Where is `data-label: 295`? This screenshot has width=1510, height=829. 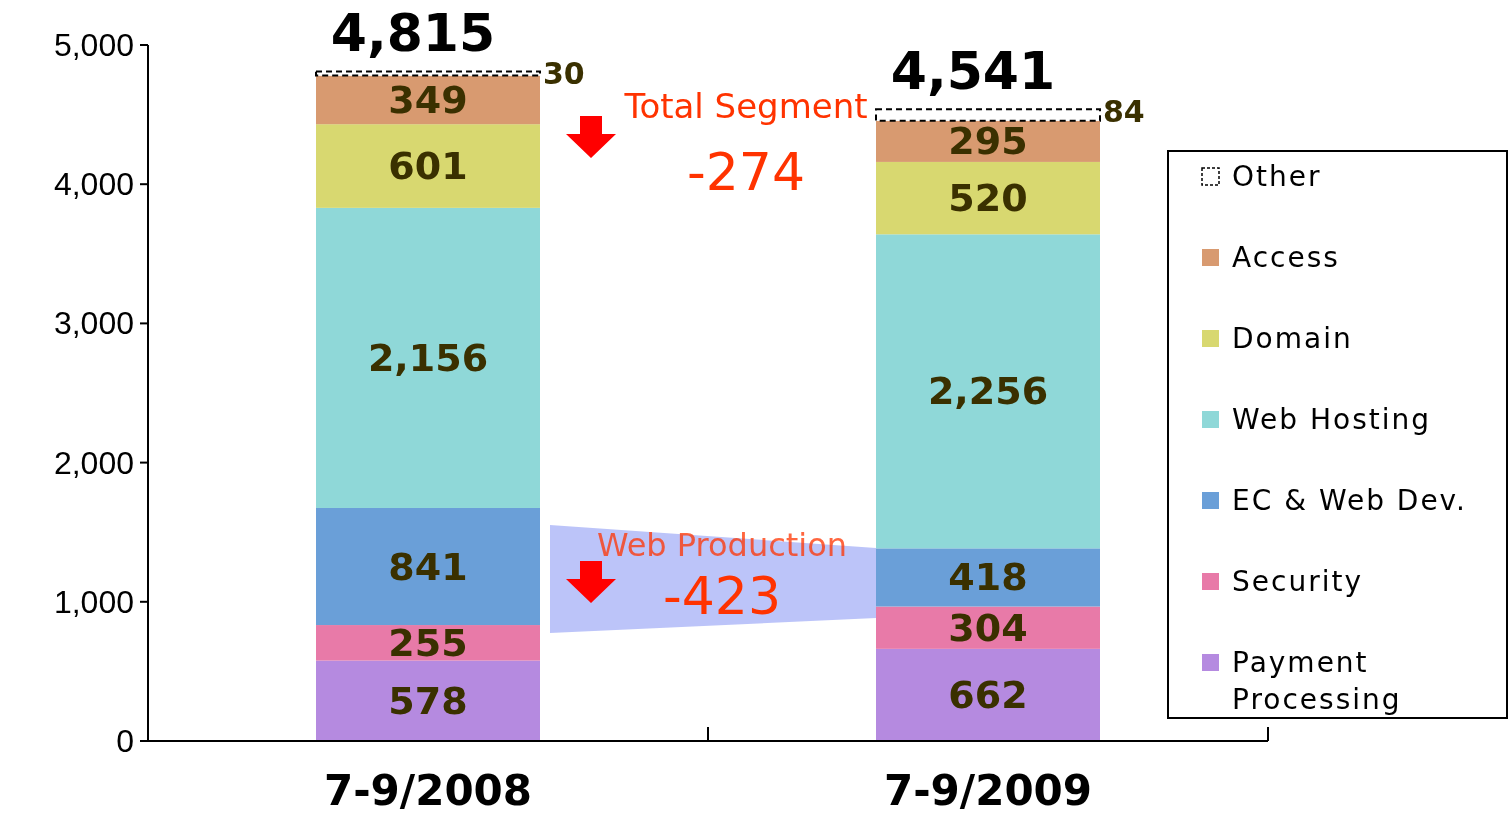 data-label: 295 is located at coordinates (988, 141).